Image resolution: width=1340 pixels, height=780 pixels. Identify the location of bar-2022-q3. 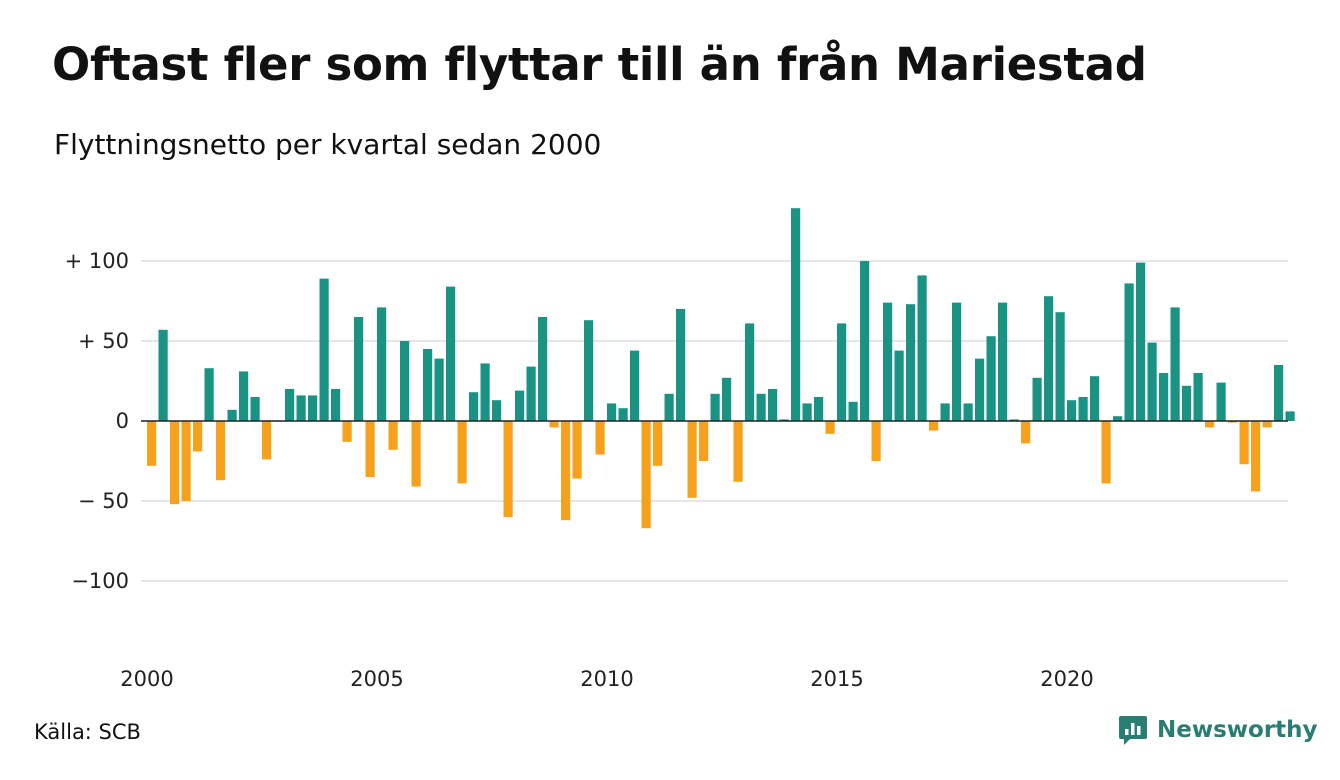
(1187, 403).